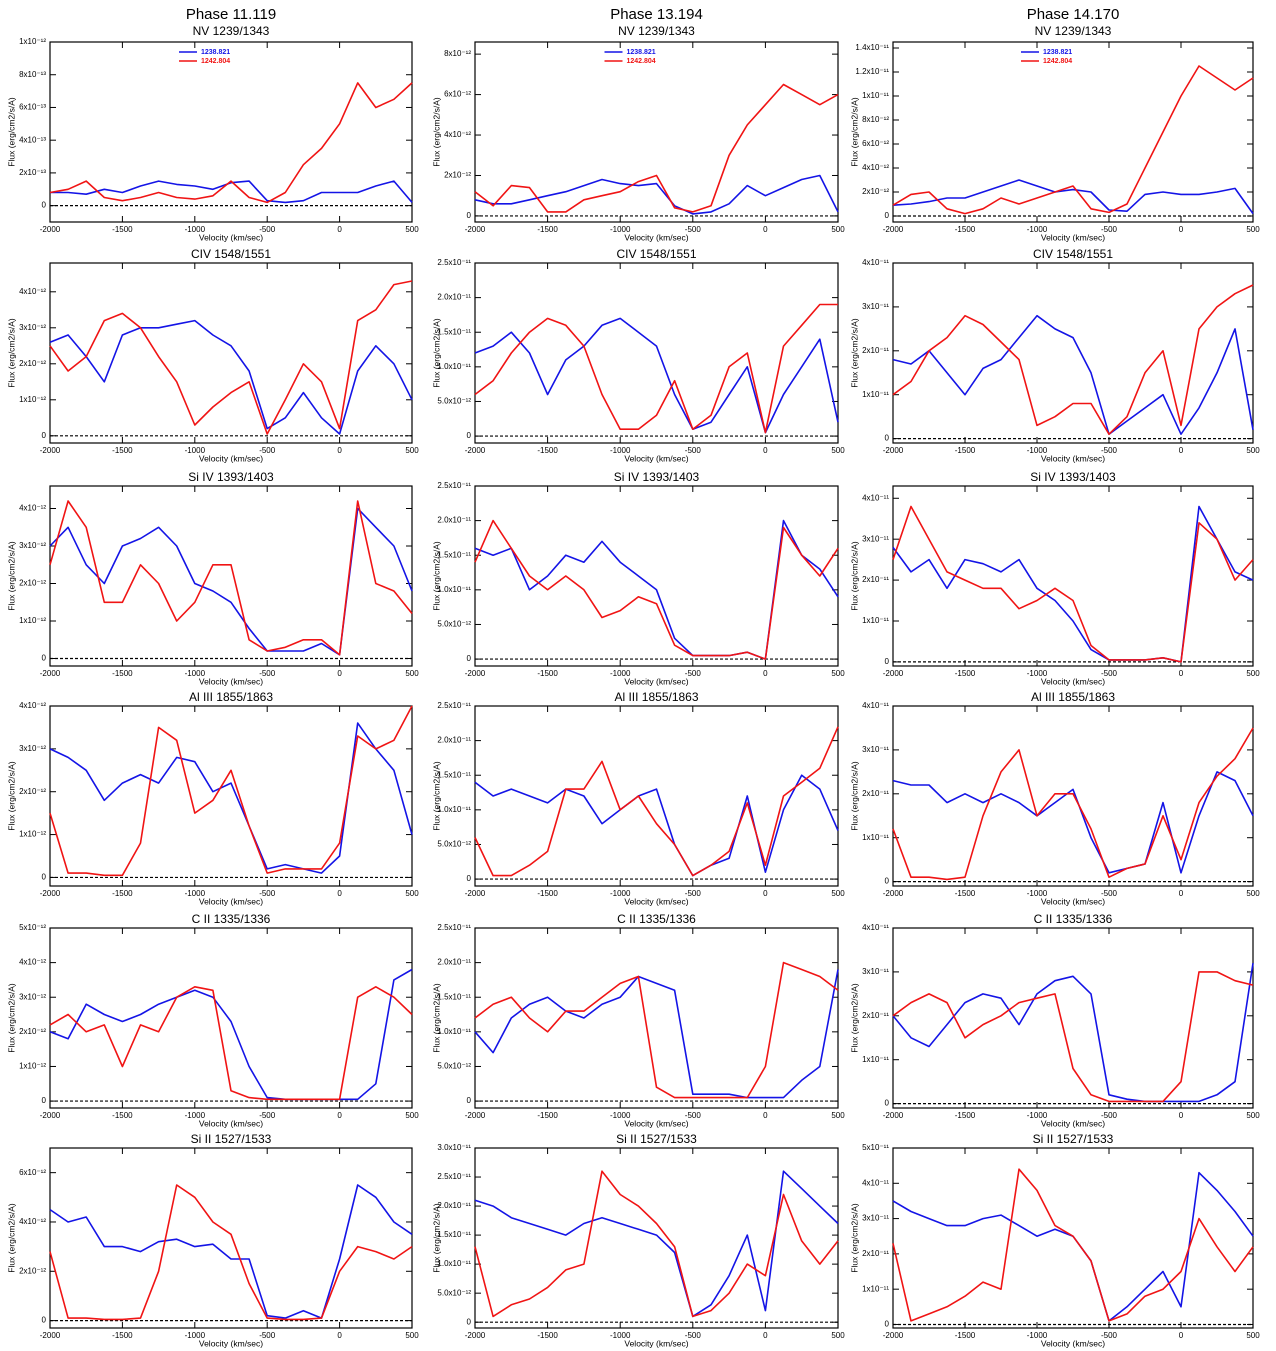  What do you see at coordinates (1073, 1139) in the screenshot?
I see `panel-title: Si II 1527/1533` at bounding box center [1073, 1139].